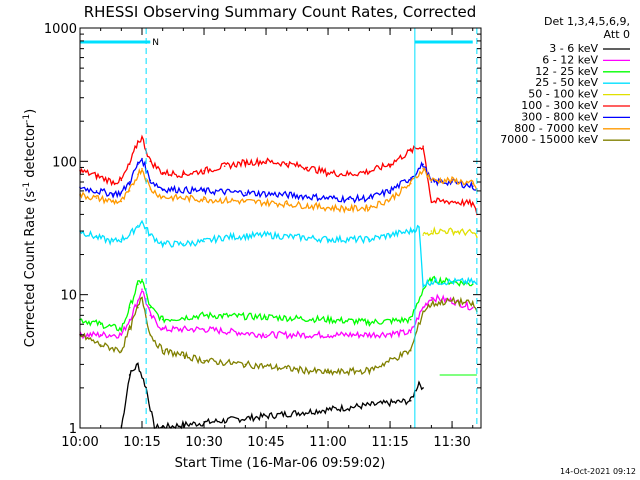  I want to click on series-line-50-100-kev, so click(450, 232).